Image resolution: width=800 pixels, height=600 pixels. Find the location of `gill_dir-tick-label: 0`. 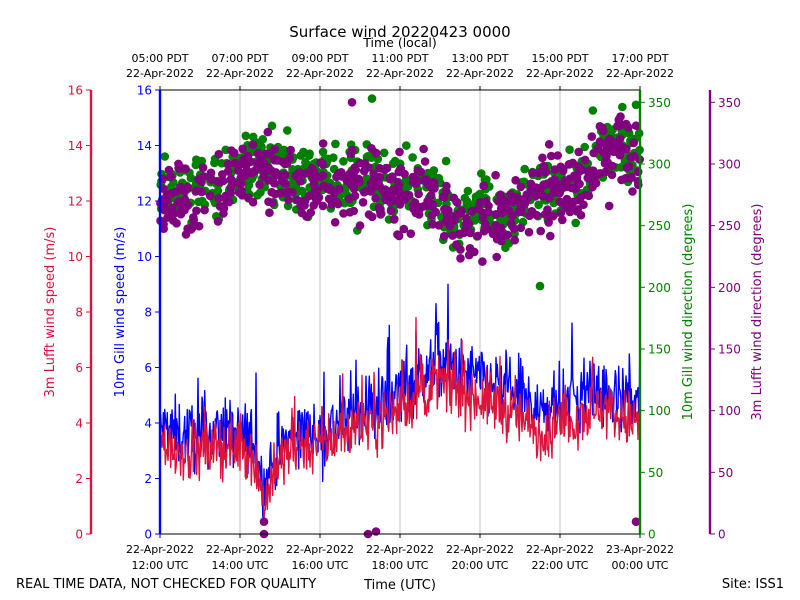

gill_dir-tick-label: 0 is located at coordinates (652, 535).